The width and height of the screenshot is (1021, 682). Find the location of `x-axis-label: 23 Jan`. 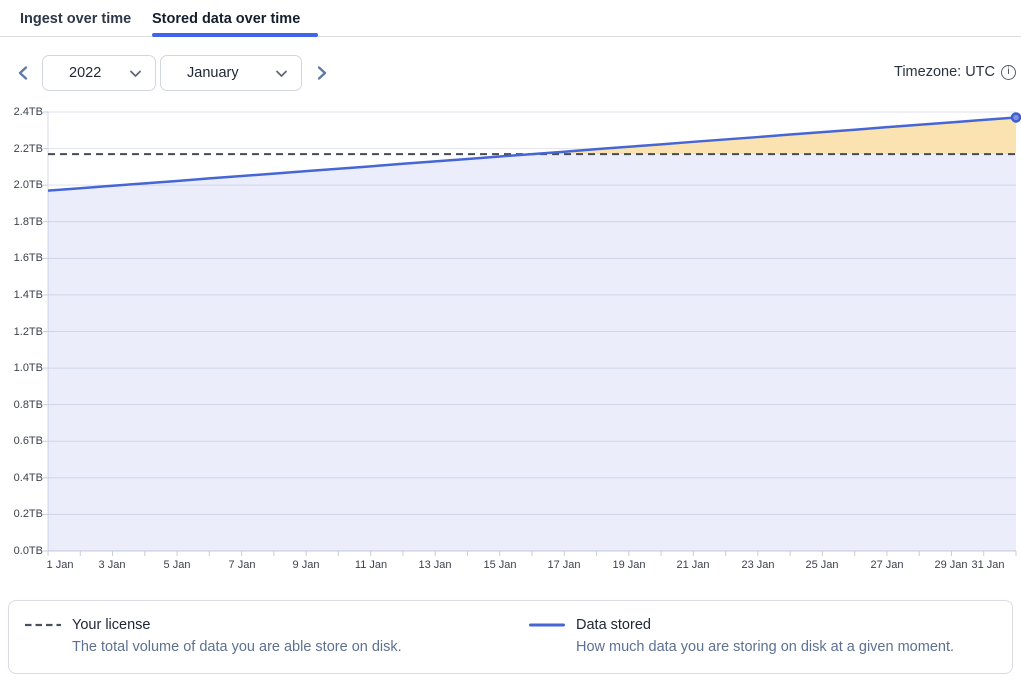

x-axis-label: 23 Jan is located at coordinates (758, 565).